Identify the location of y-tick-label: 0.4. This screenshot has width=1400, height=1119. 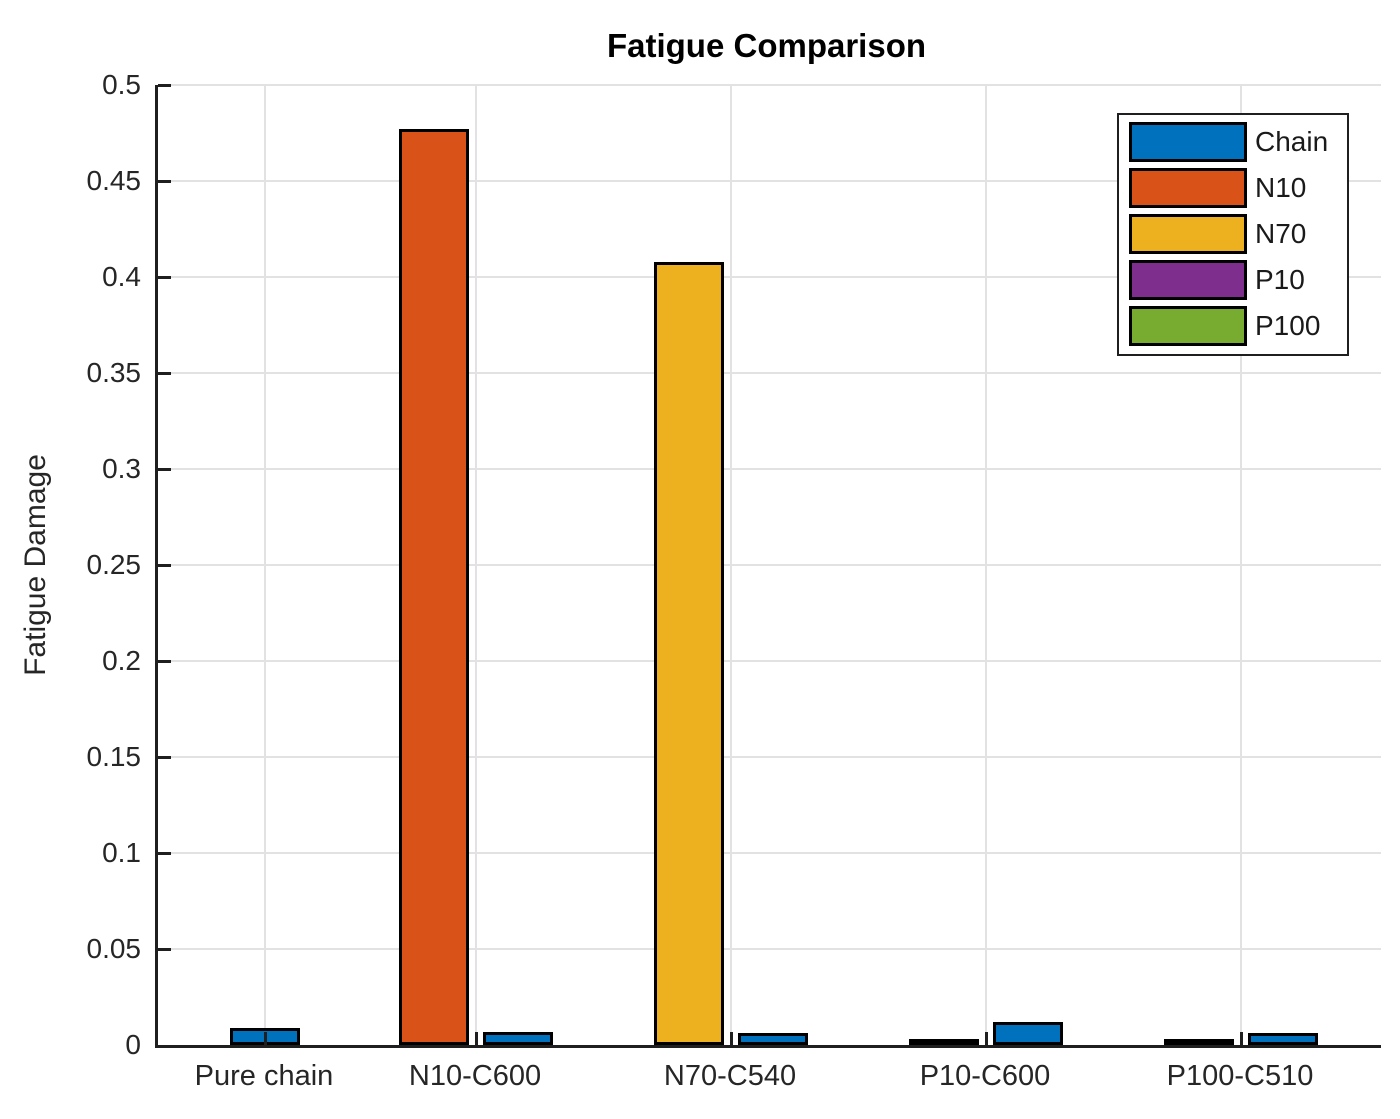
(121, 276).